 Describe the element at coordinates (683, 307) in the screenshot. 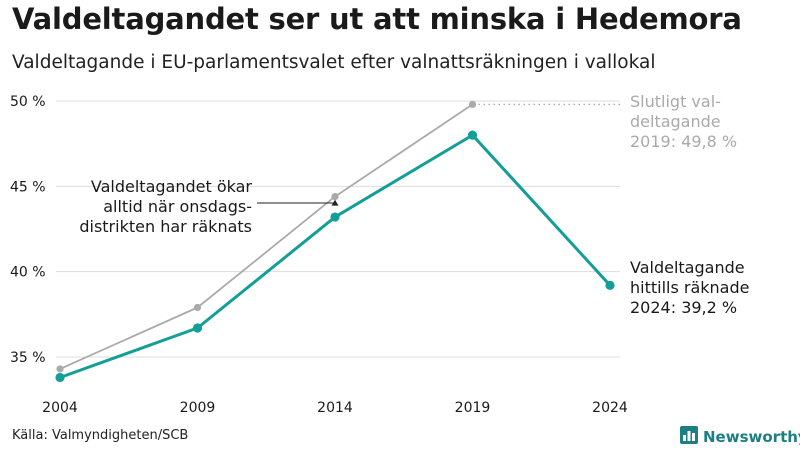

I see `annotation-count-2024: 2024: 39,2 %` at that location.